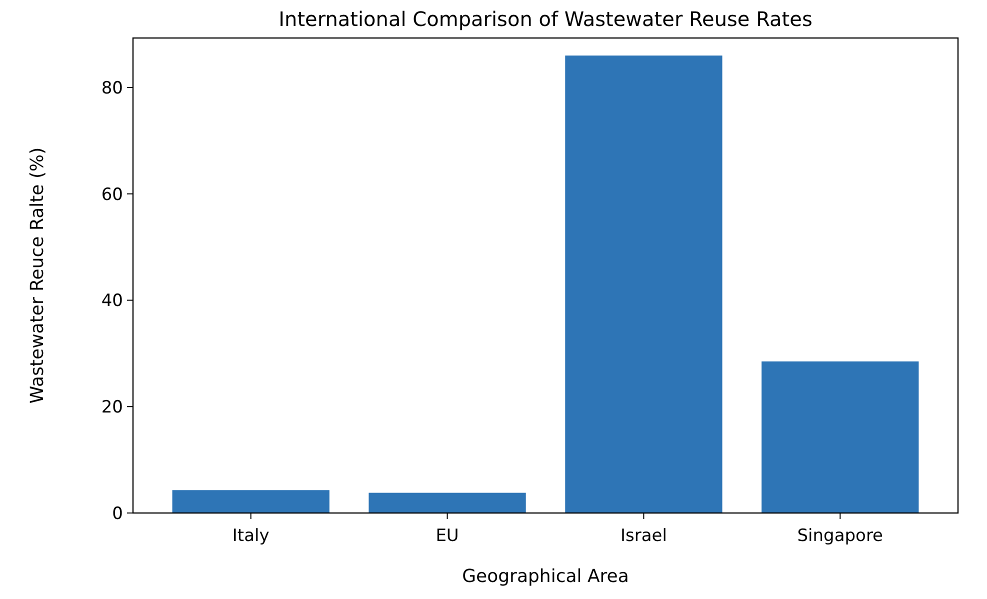  I want to click on chart-title: International Comparison of Wastewater Reuse Rates, so click(545, 19).